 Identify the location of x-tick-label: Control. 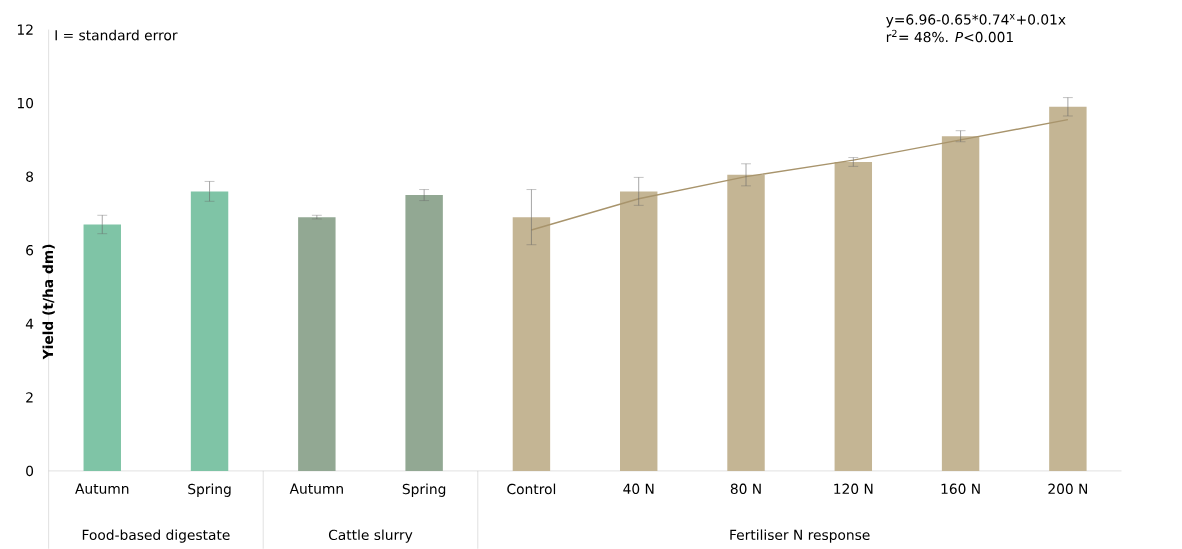
(531, 489).